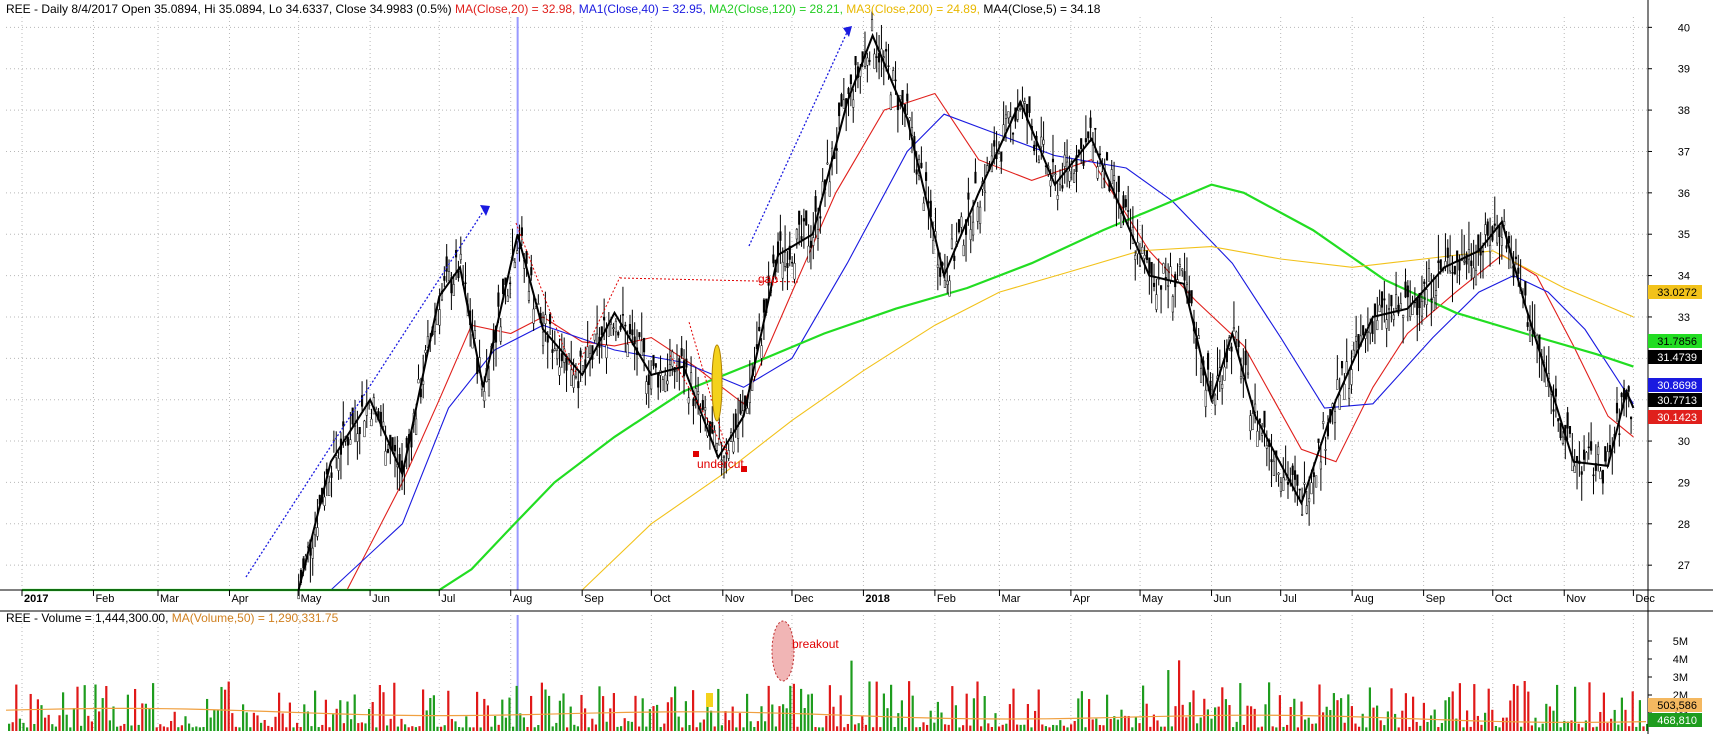 This screenshot has height=734, width=1713. Describe the element at coordinates (1680, 678) in the screenshot. I see `volume-tick-label: 3M` at that location.